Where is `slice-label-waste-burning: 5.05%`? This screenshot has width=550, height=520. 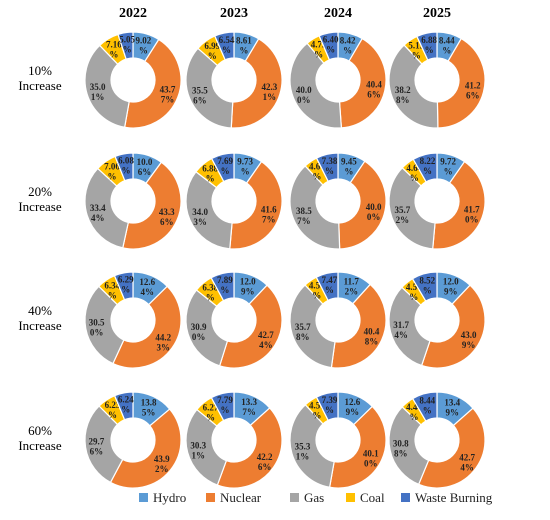
slice-label-waste-burning: 5.05% is located at coordinates (127, 44).